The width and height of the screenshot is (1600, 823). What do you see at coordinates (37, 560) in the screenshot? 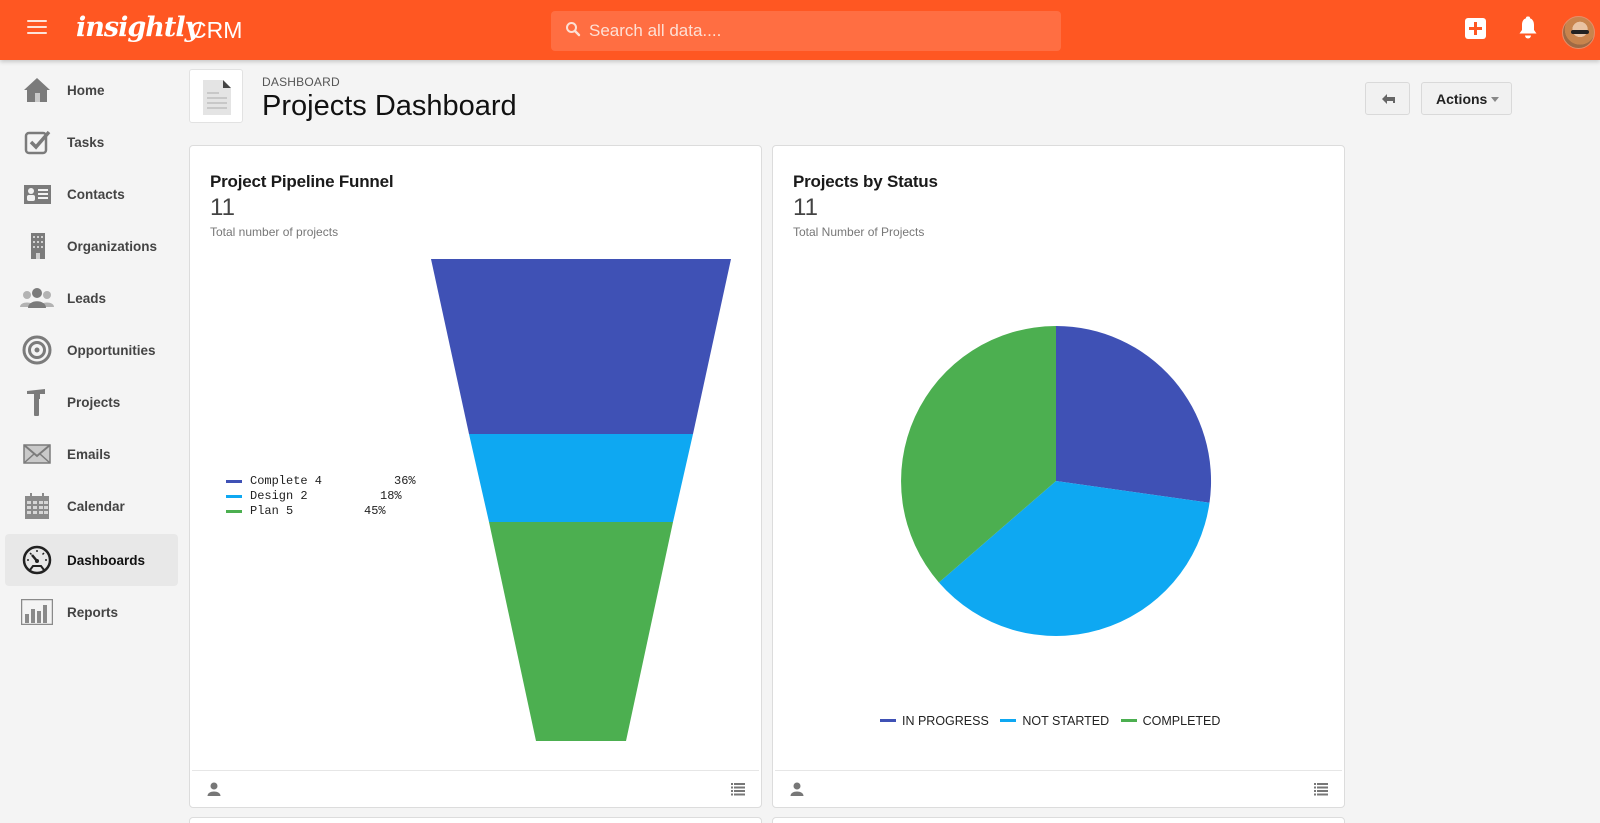
I see `speedometer-icon` at bounding box center [37, 560].